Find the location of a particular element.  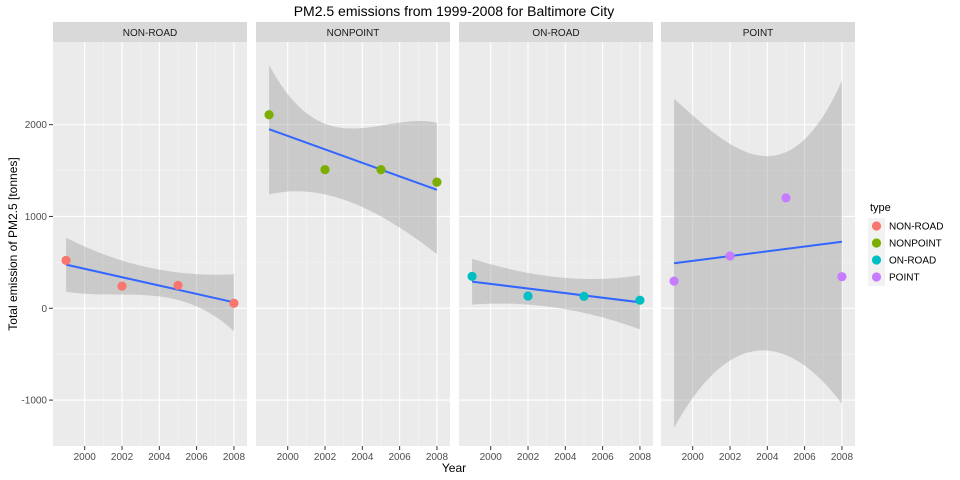

y-tick-label: 0 is located at coordinates (44, 309).